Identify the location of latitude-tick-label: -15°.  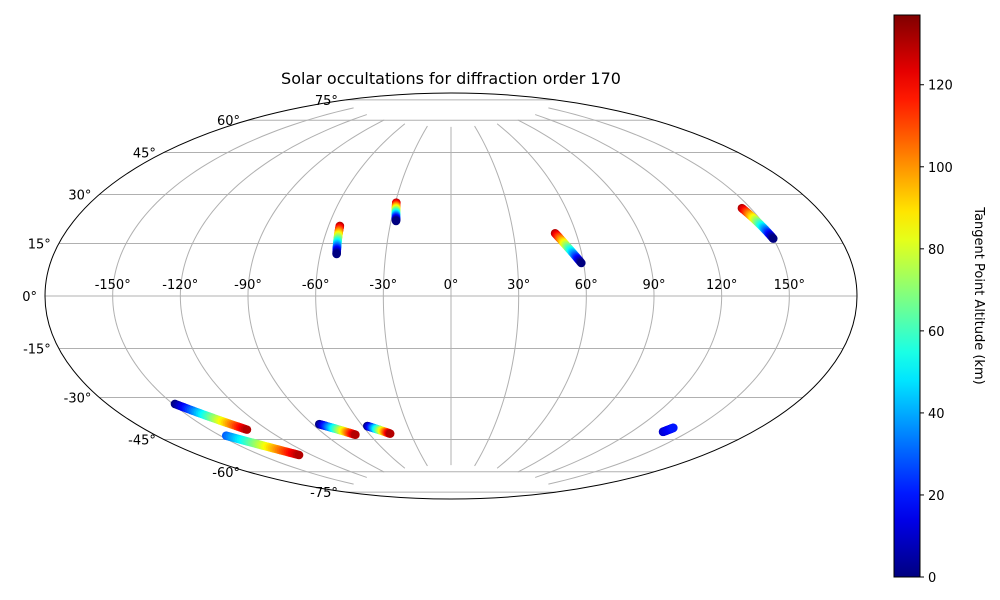
(37, 350).